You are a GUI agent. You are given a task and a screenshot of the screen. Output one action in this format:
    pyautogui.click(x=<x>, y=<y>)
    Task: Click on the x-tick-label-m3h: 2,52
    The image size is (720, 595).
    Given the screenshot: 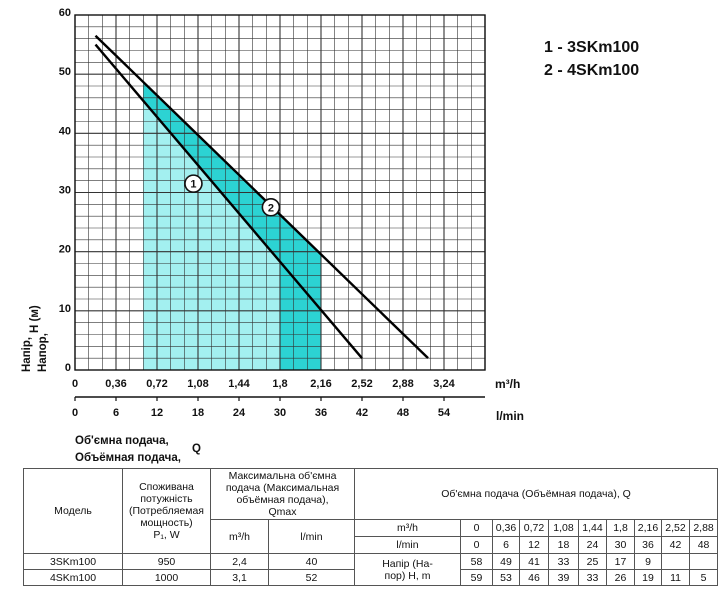 What is the action you would take?
    pyautogui.click(x=361, y=384)
    